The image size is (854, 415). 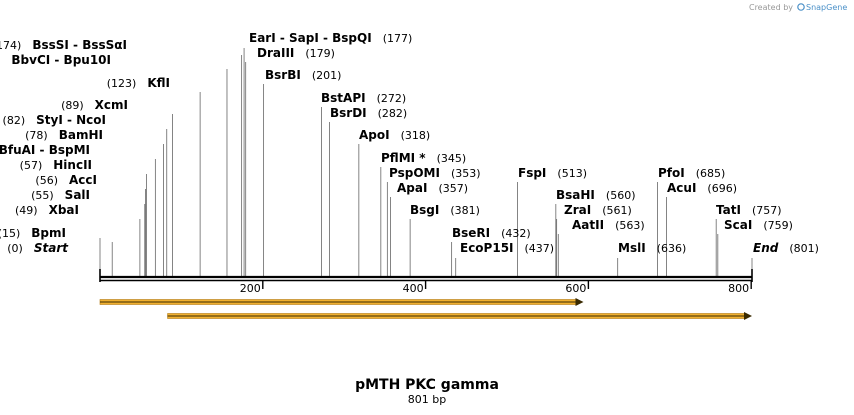 What do you see at coordinates (778, 225) in the screenshot?
I see `site-position: (759)` at bounding box center [778, 225].